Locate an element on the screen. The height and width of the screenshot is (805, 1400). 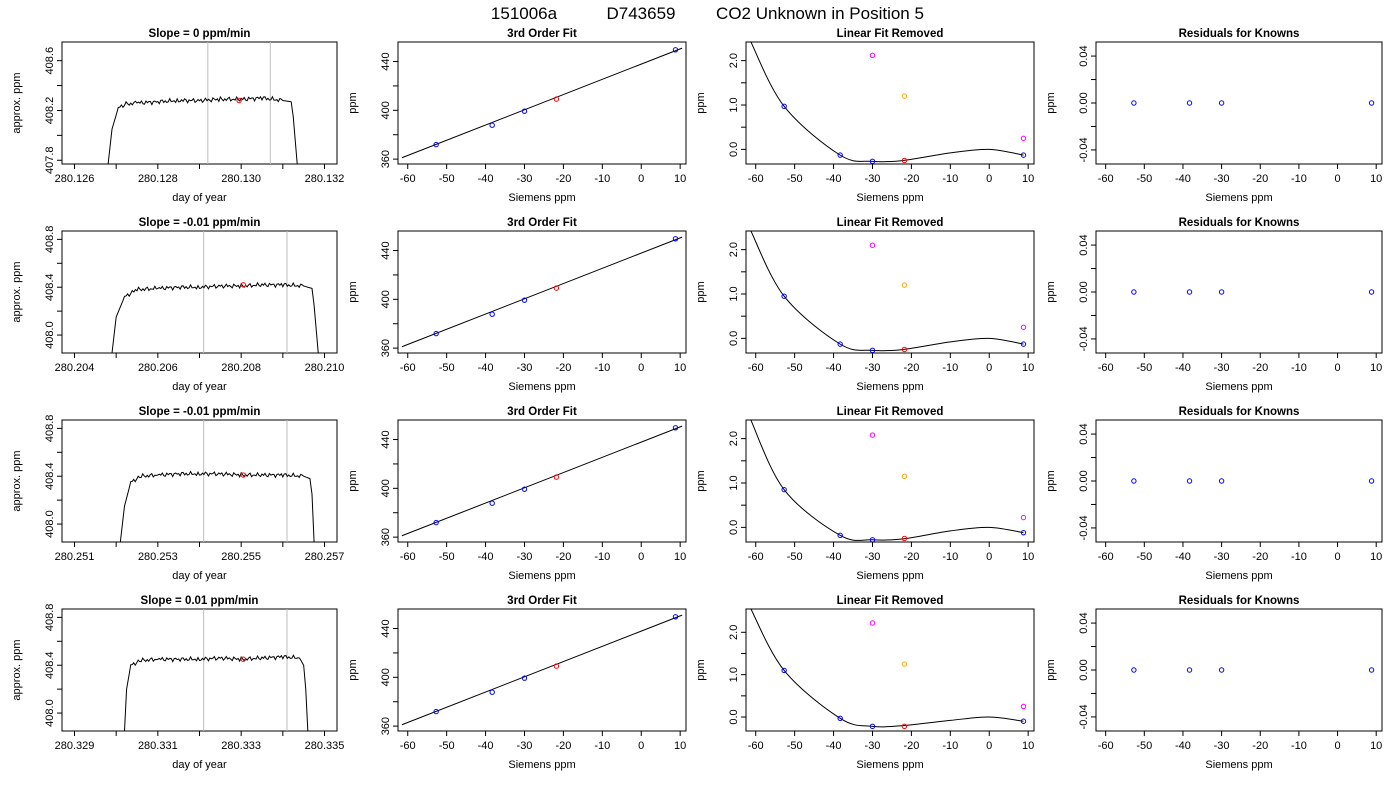
y-axis-label: approx. ppm is located at coordinates (17, 102).